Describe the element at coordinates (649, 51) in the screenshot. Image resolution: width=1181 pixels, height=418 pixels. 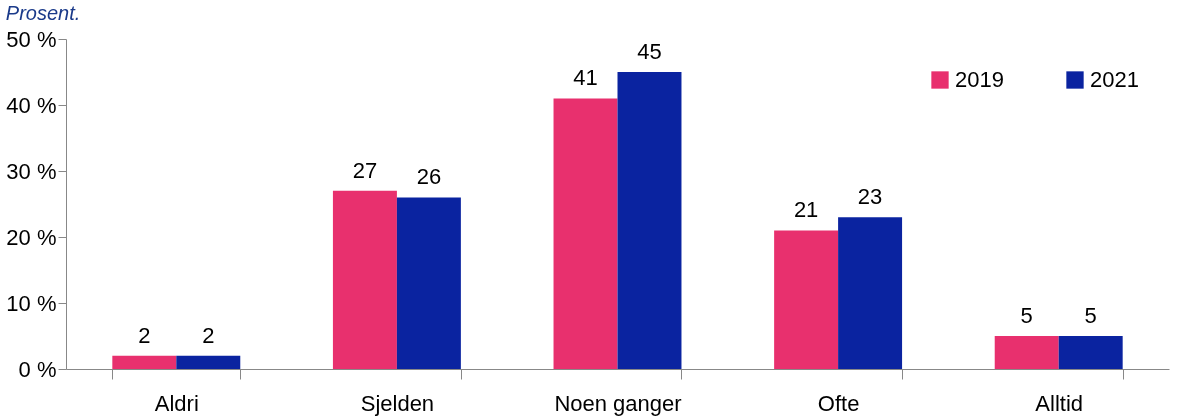
I see `data-label: 45` at that location.